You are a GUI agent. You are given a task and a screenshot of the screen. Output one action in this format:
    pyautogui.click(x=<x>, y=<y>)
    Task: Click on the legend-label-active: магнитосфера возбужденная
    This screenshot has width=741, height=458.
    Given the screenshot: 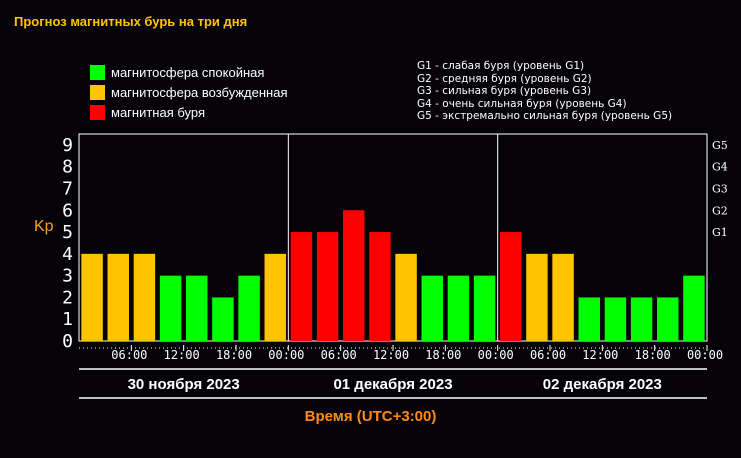 What is the action you would take?
    pyautogui.click(x=199, y=92)
    